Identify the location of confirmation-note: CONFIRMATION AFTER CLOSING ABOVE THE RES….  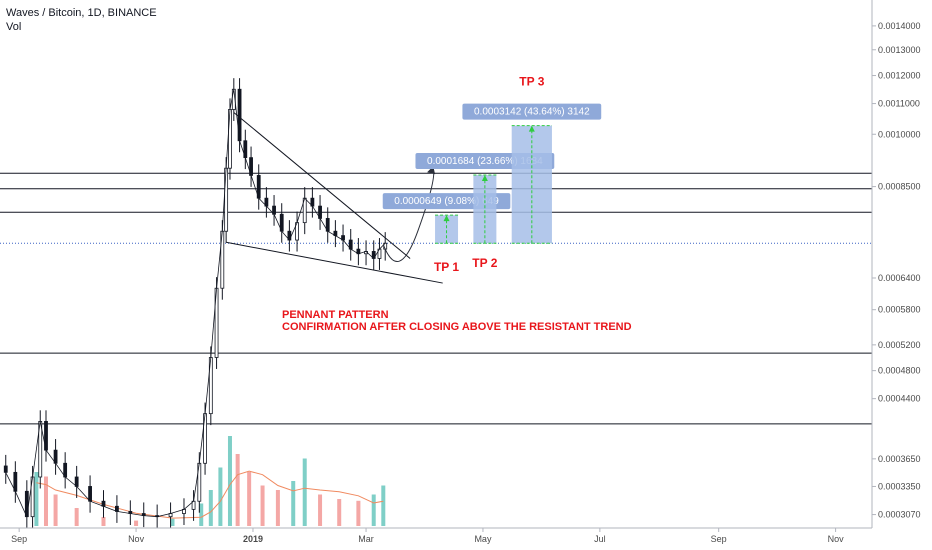
(457, 327).